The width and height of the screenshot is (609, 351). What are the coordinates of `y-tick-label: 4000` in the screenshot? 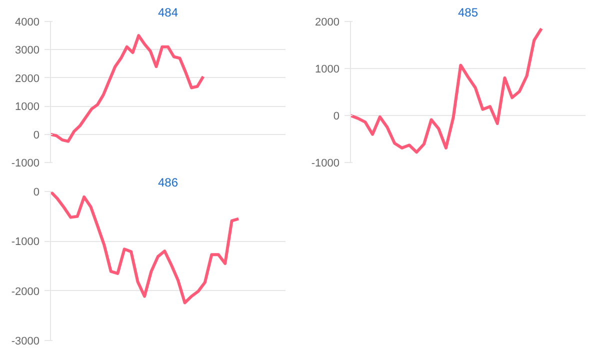 It's located at (27, 22).